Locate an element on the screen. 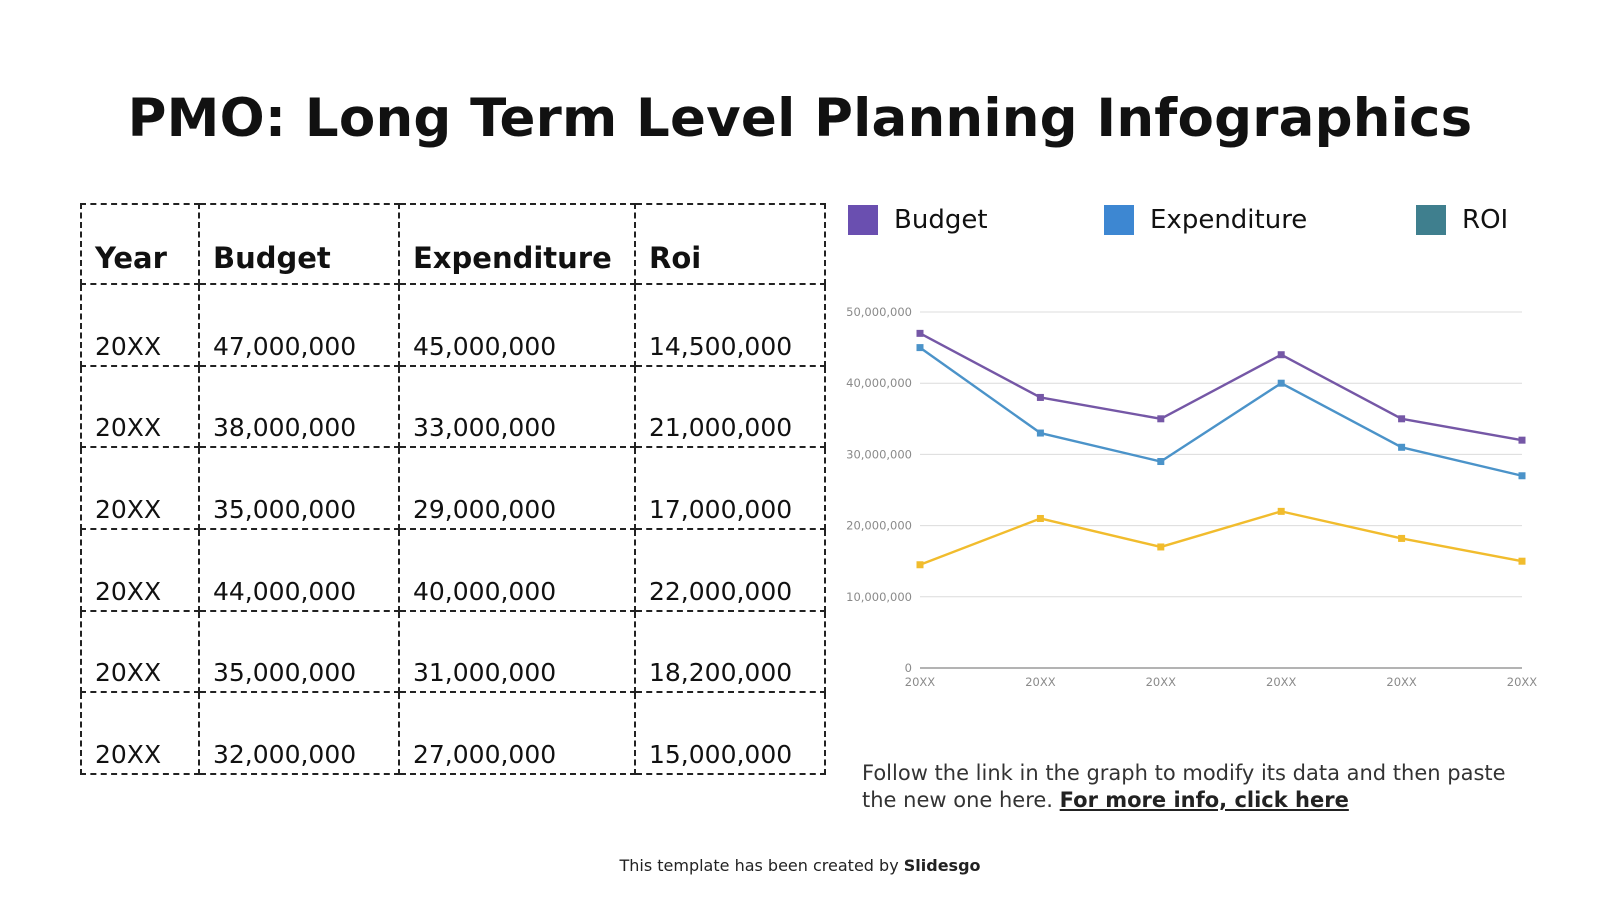 Image resolution: width=1600 pixels, height=900 pixels. header-year: Year is located at coordinates (140, 244).